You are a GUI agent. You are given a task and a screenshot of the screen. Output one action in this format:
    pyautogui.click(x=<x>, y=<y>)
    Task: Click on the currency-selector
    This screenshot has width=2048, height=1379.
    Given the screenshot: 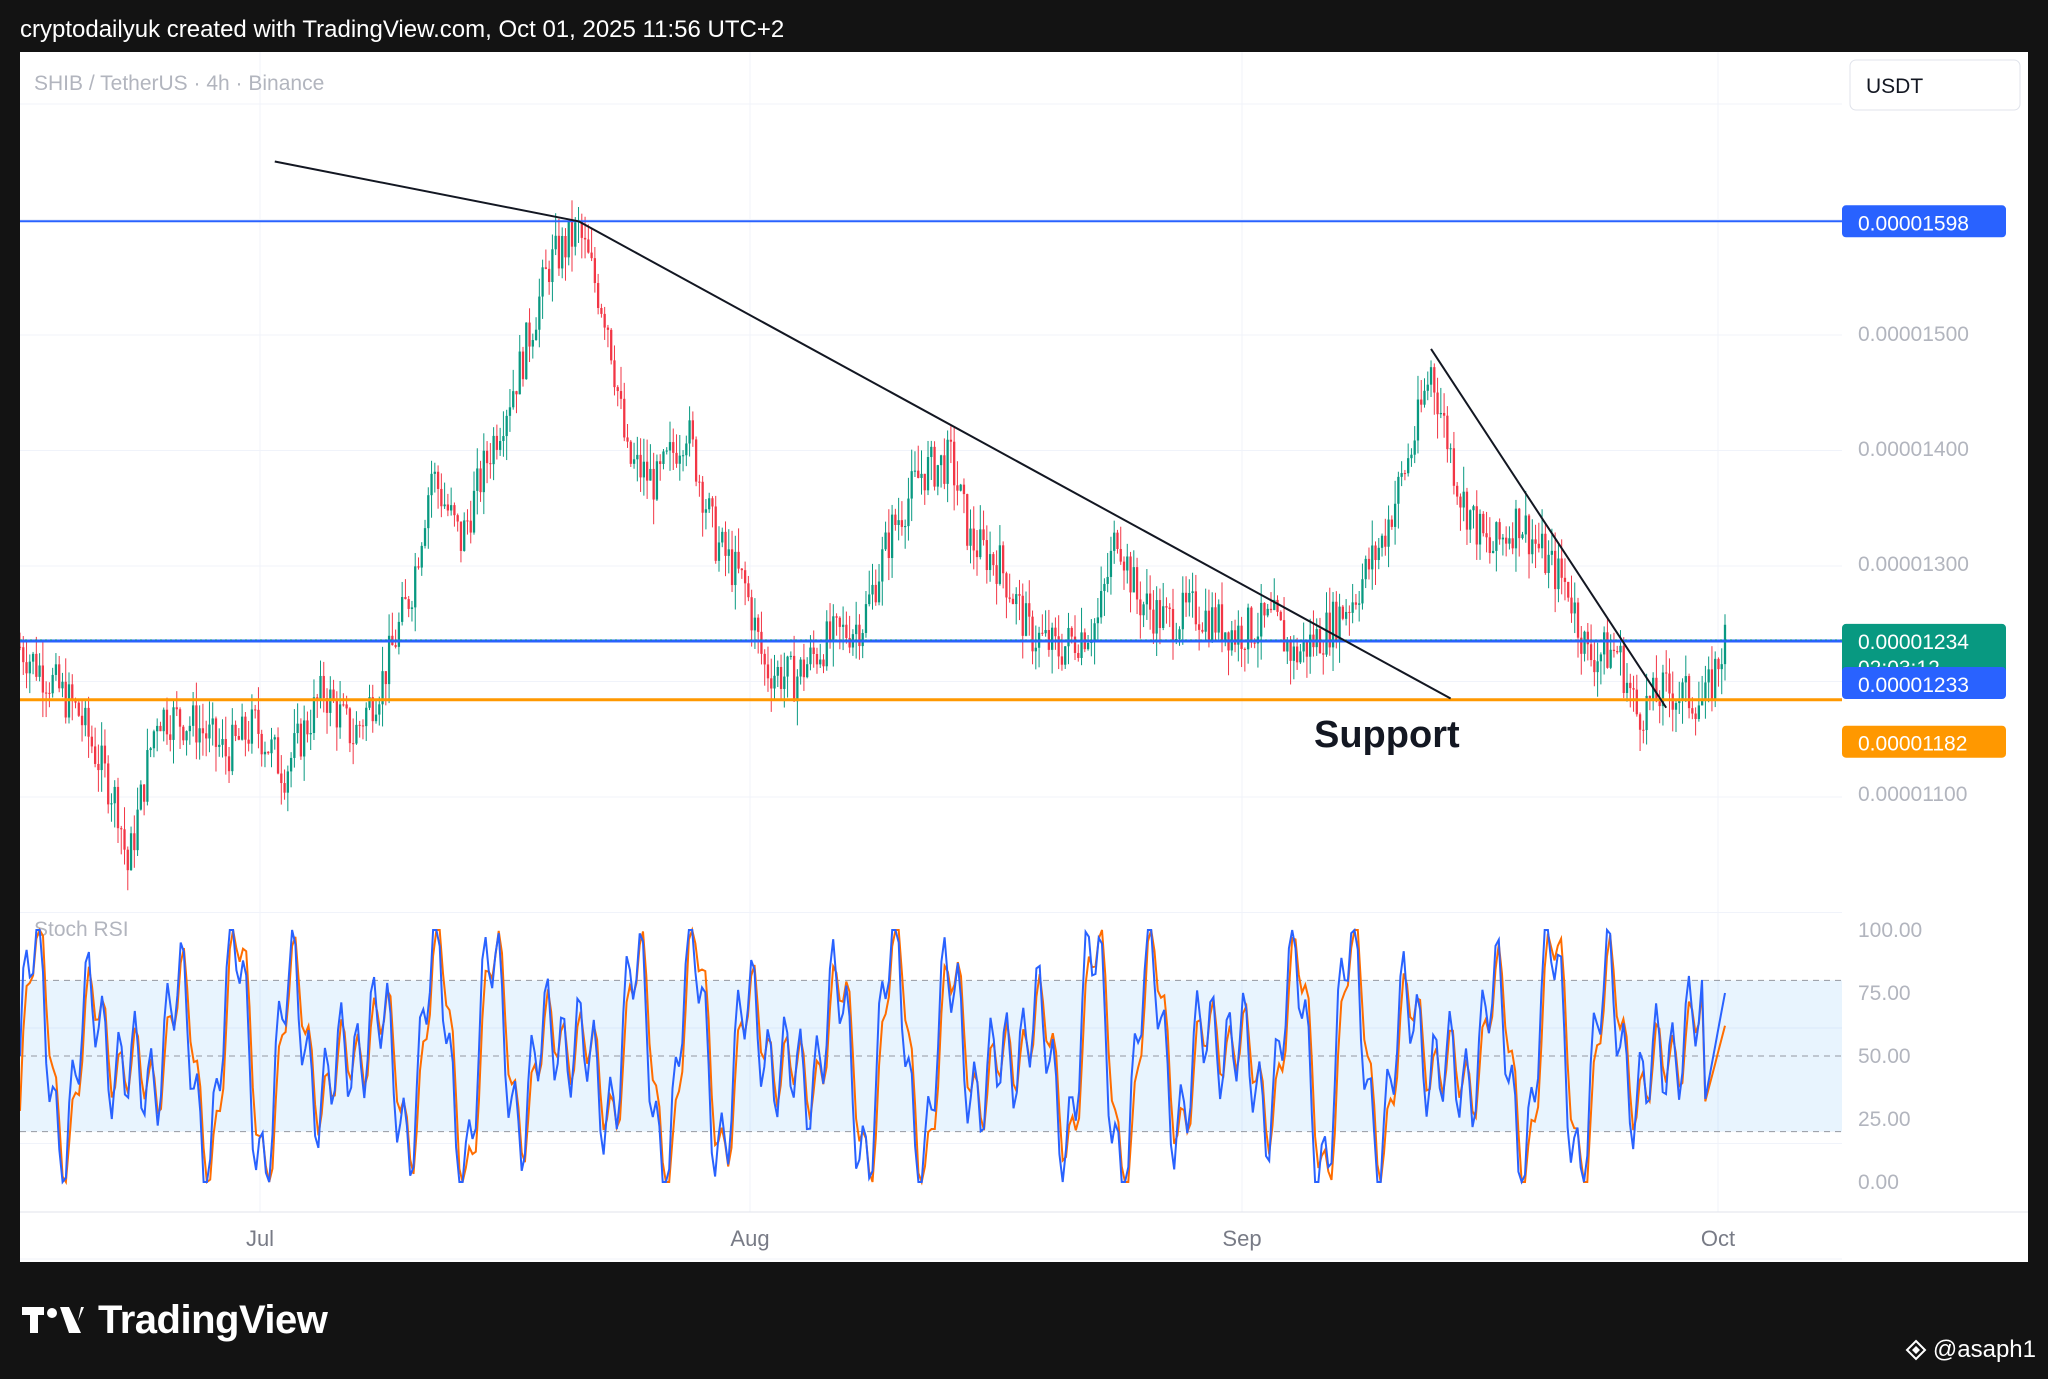 What is the action you would take?
    pyautogui.click(x=1935, y=85)
    